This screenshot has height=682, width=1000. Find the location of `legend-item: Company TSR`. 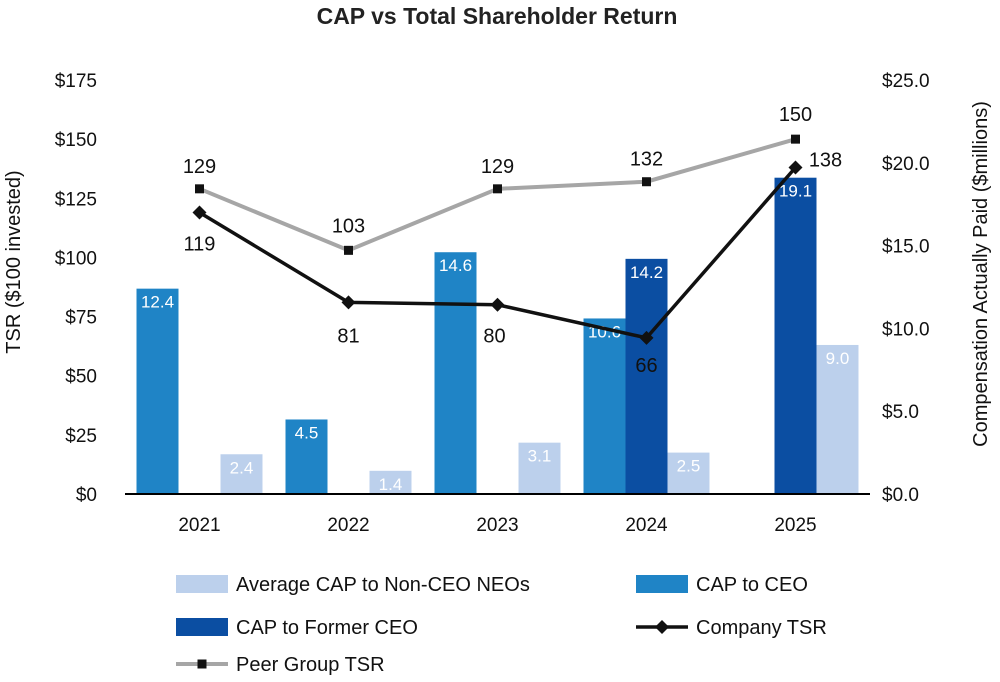

legend-item: Company TSR is located at coordinates (731, 628).